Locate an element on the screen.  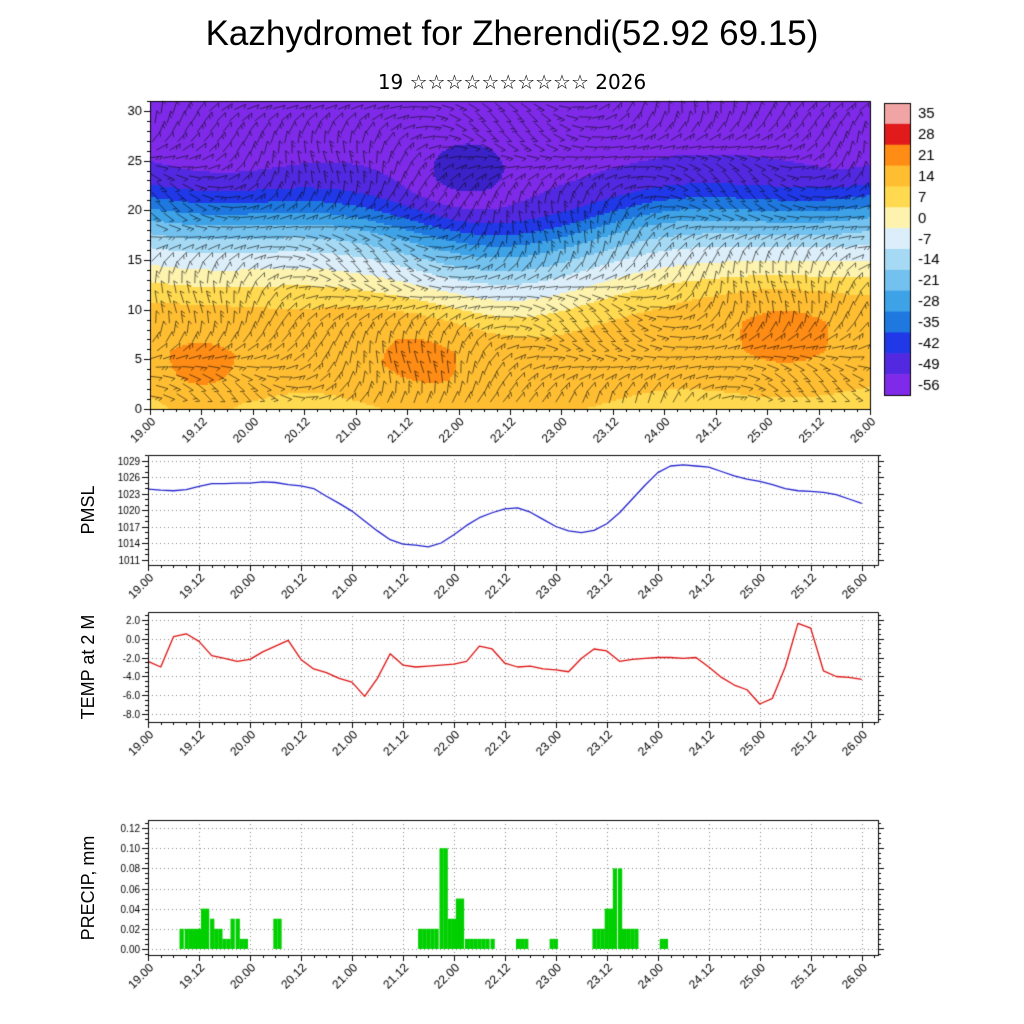
pmsl-axis-label: PMSL is located at coordinates (88, 510).